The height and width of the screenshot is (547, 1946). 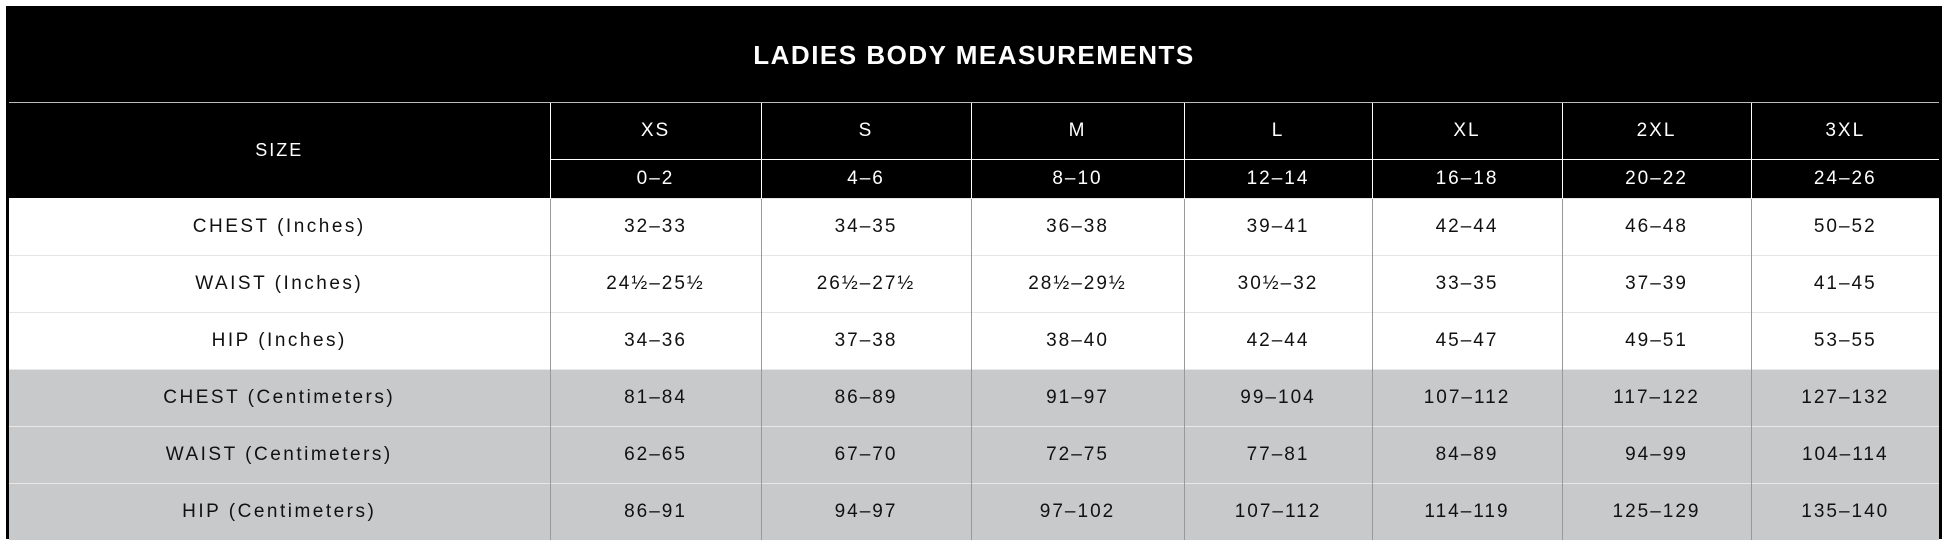 I want to click on cell: 28½–29½, so click(x=1077, y=284).